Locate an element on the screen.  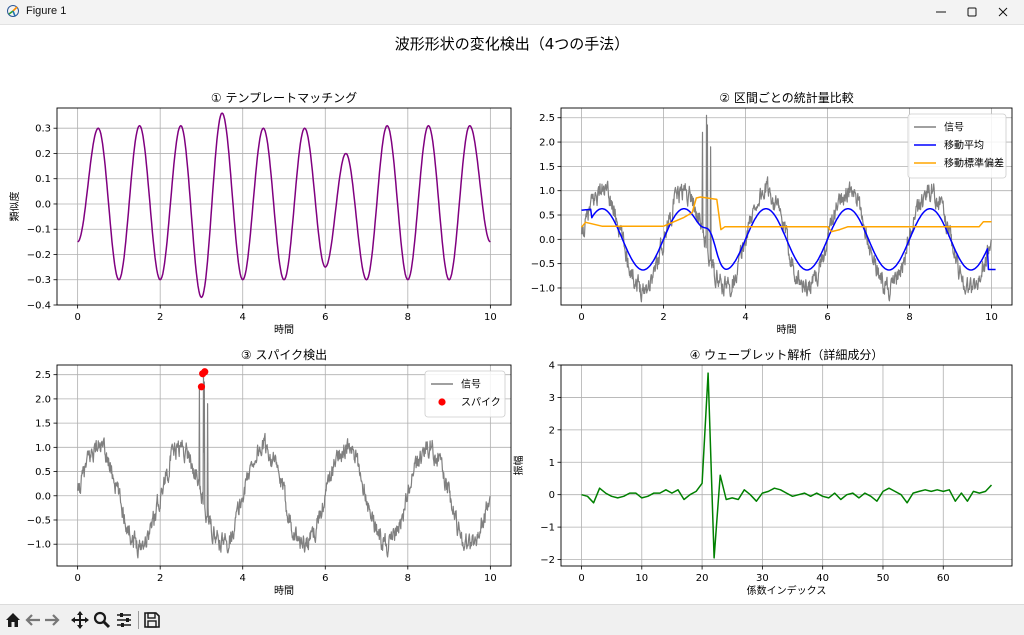
y-tick-label: 0.3 is located at coordinates (43, 129).